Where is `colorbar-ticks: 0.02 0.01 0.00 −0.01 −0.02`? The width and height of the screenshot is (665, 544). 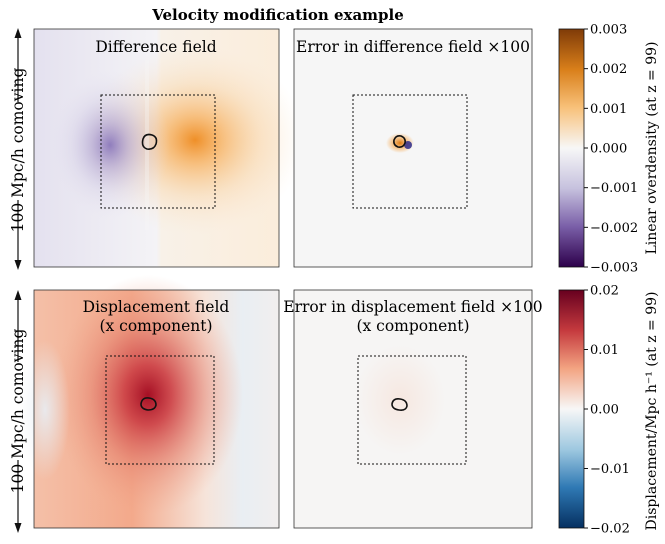 colorbar-ticks: 0.02 0.01 0.00 −0.01 −0.02 is located at coordinates (607, 410).